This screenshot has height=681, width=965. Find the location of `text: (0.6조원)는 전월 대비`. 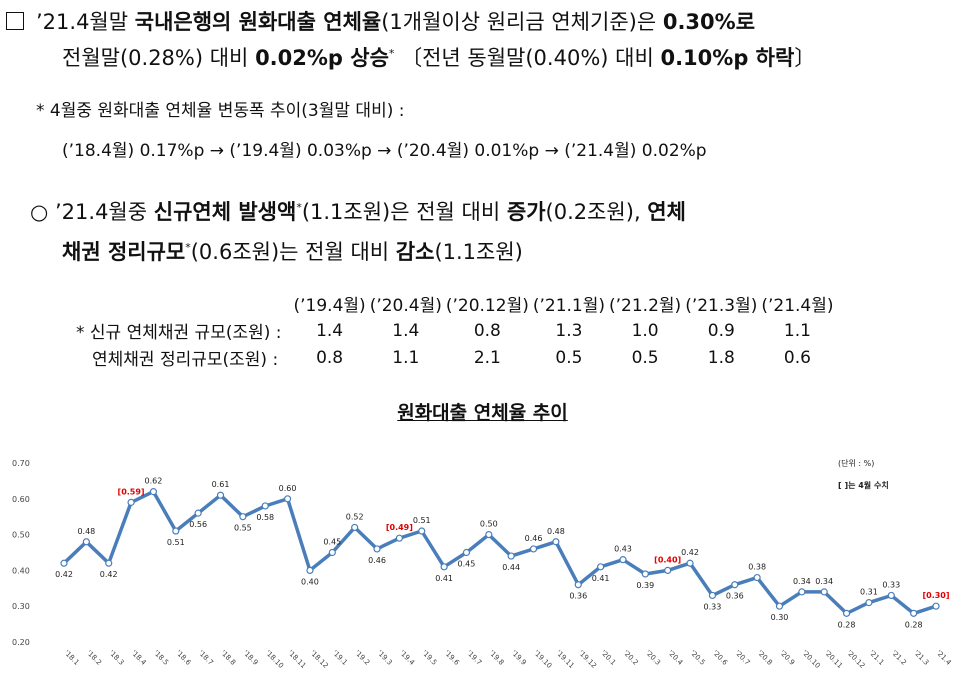

text: (0.6조원)는 전월 대비 is located at coordinates (293, 252).